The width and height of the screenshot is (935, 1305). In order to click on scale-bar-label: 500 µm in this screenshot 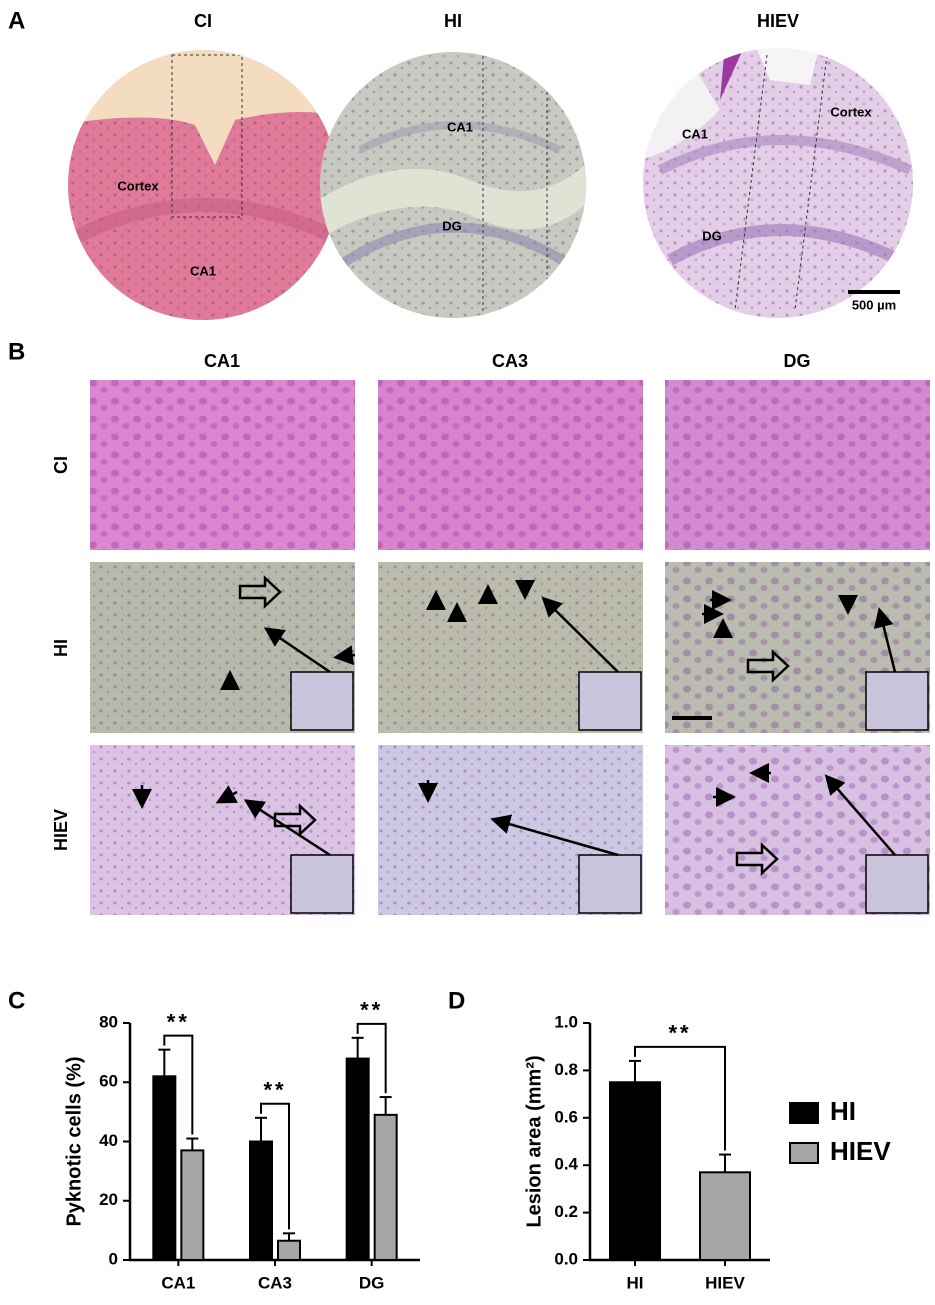, I will do `click(874, 304)`.